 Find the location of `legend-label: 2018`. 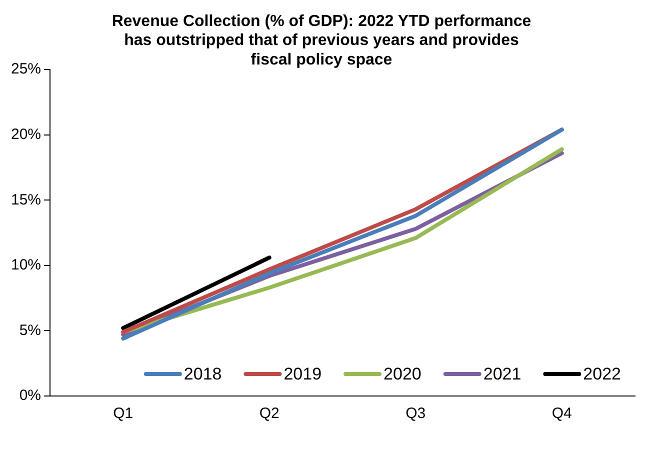

legend-label: 2018 is located at coordinates (203, 374).